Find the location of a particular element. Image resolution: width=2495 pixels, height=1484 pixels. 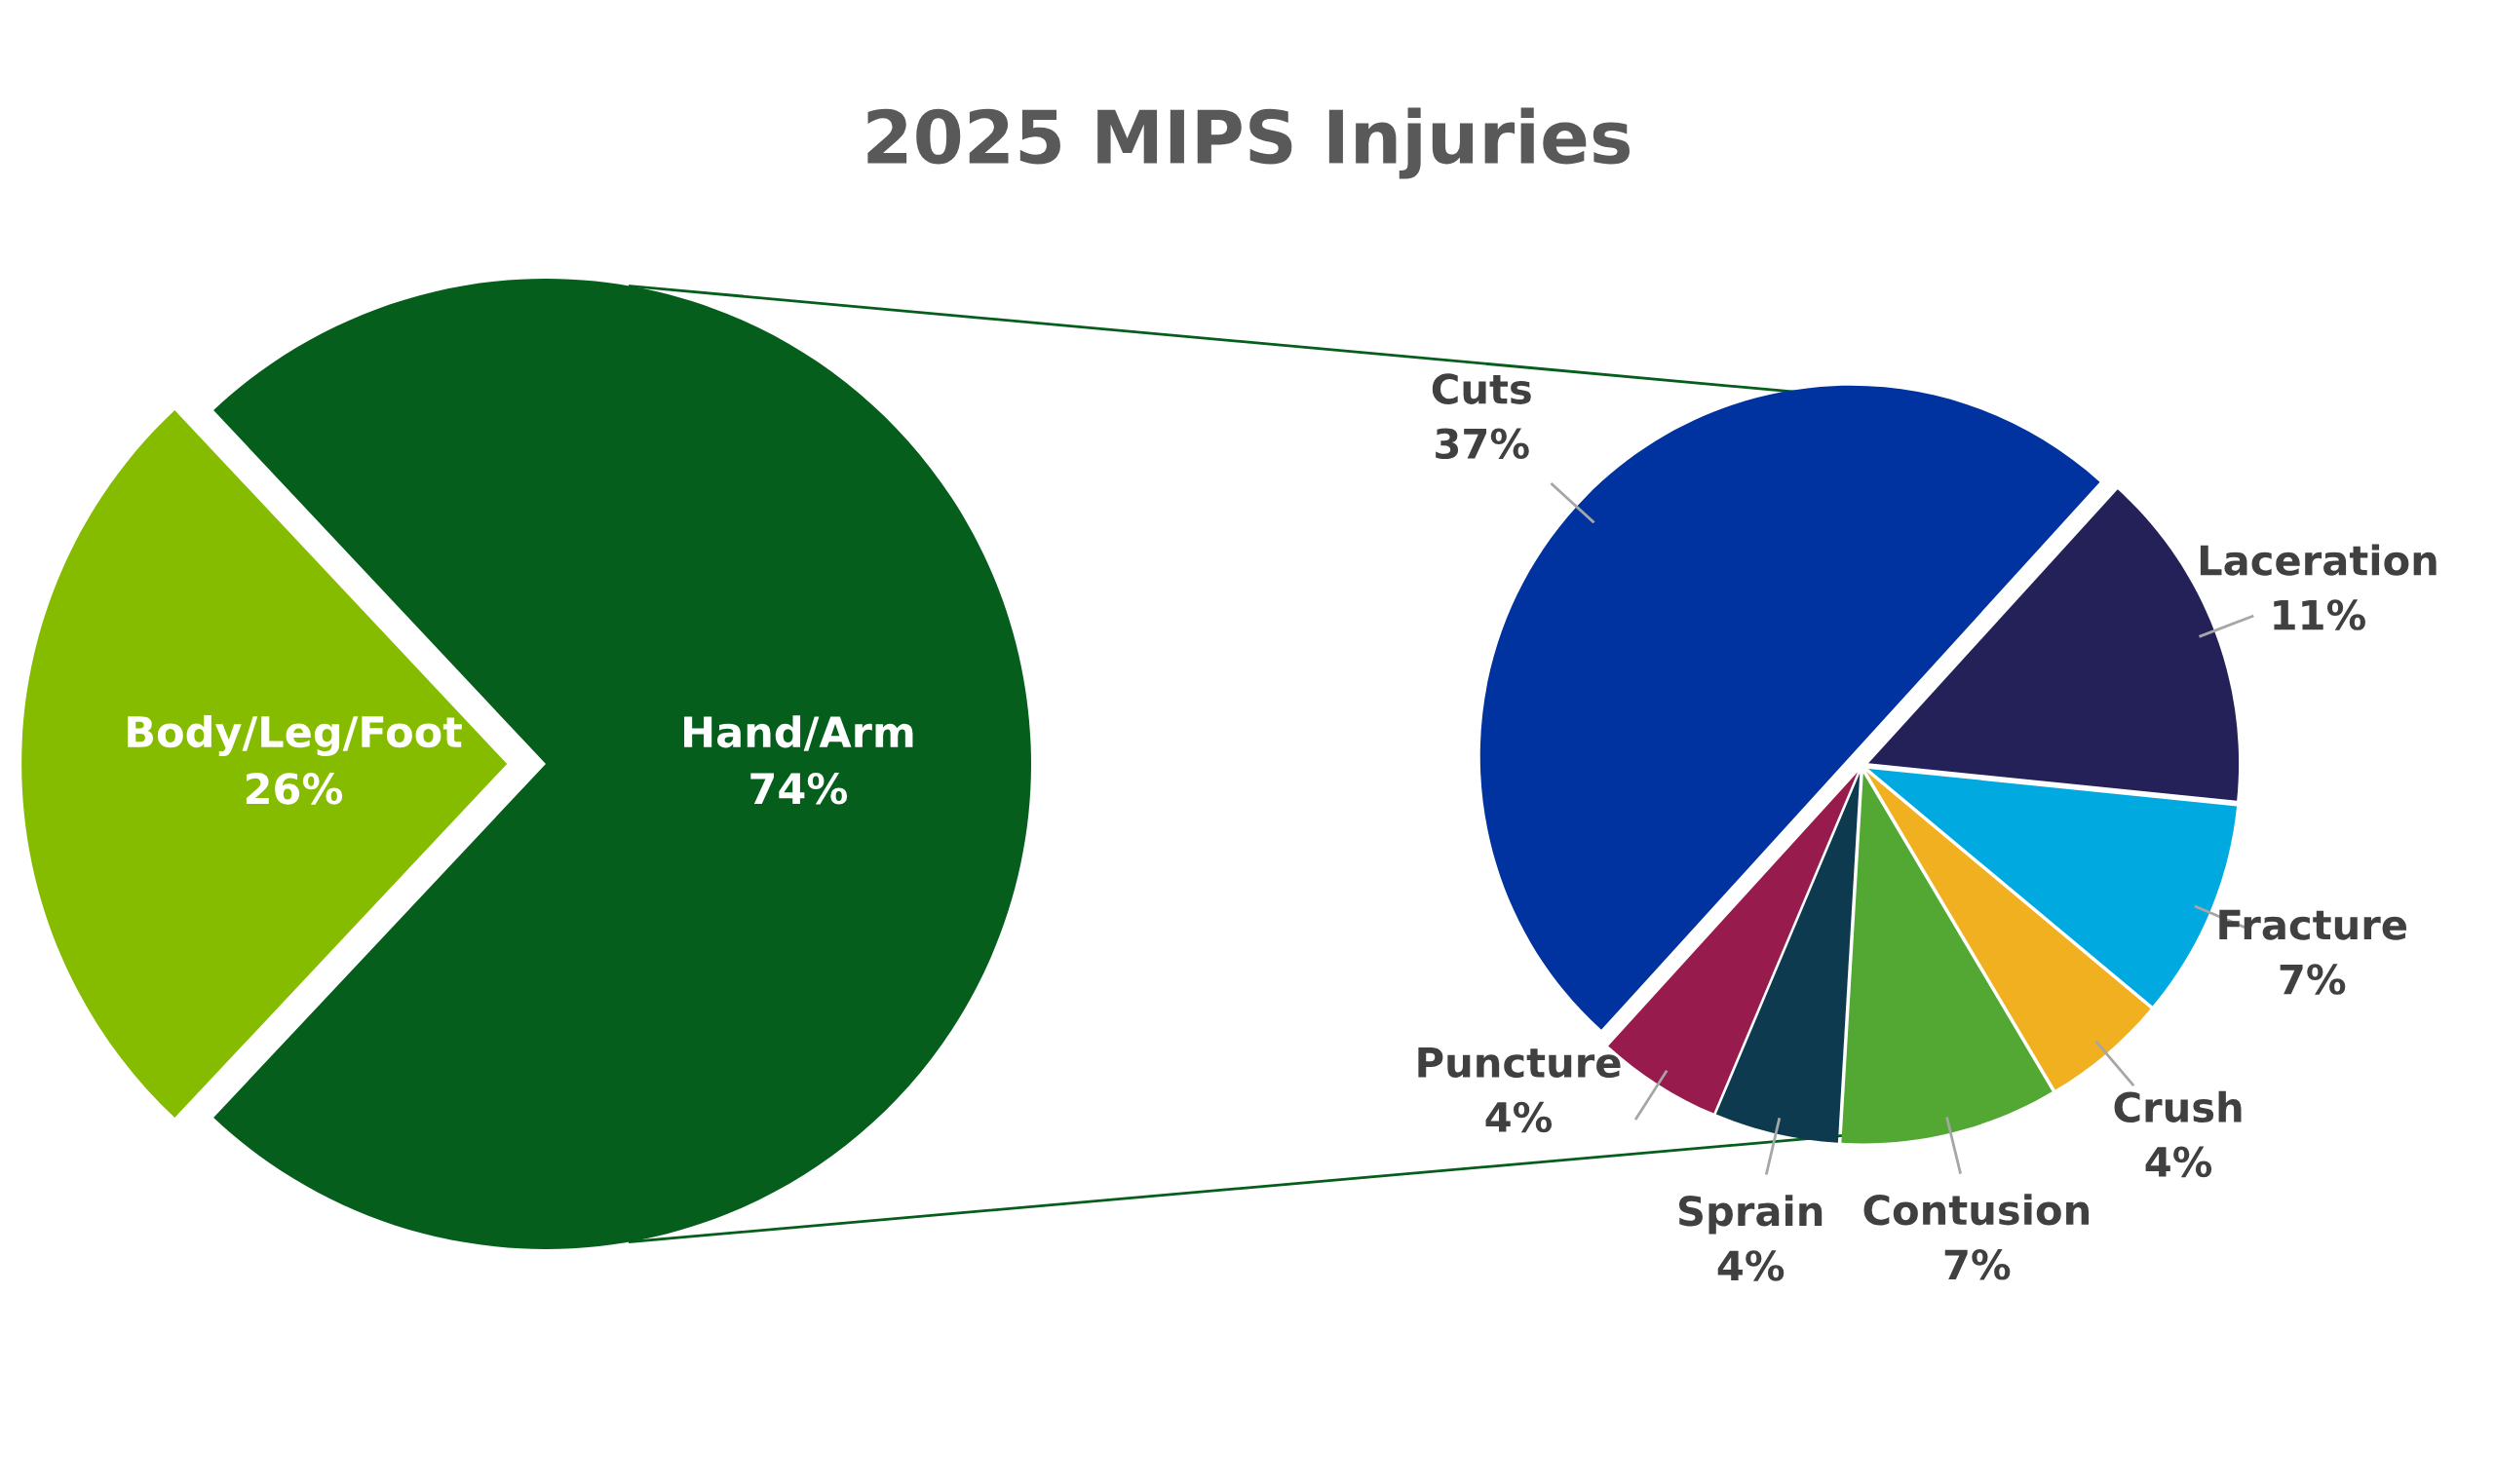

slice-label: Contusion is located at coordinates (1976, 1210).